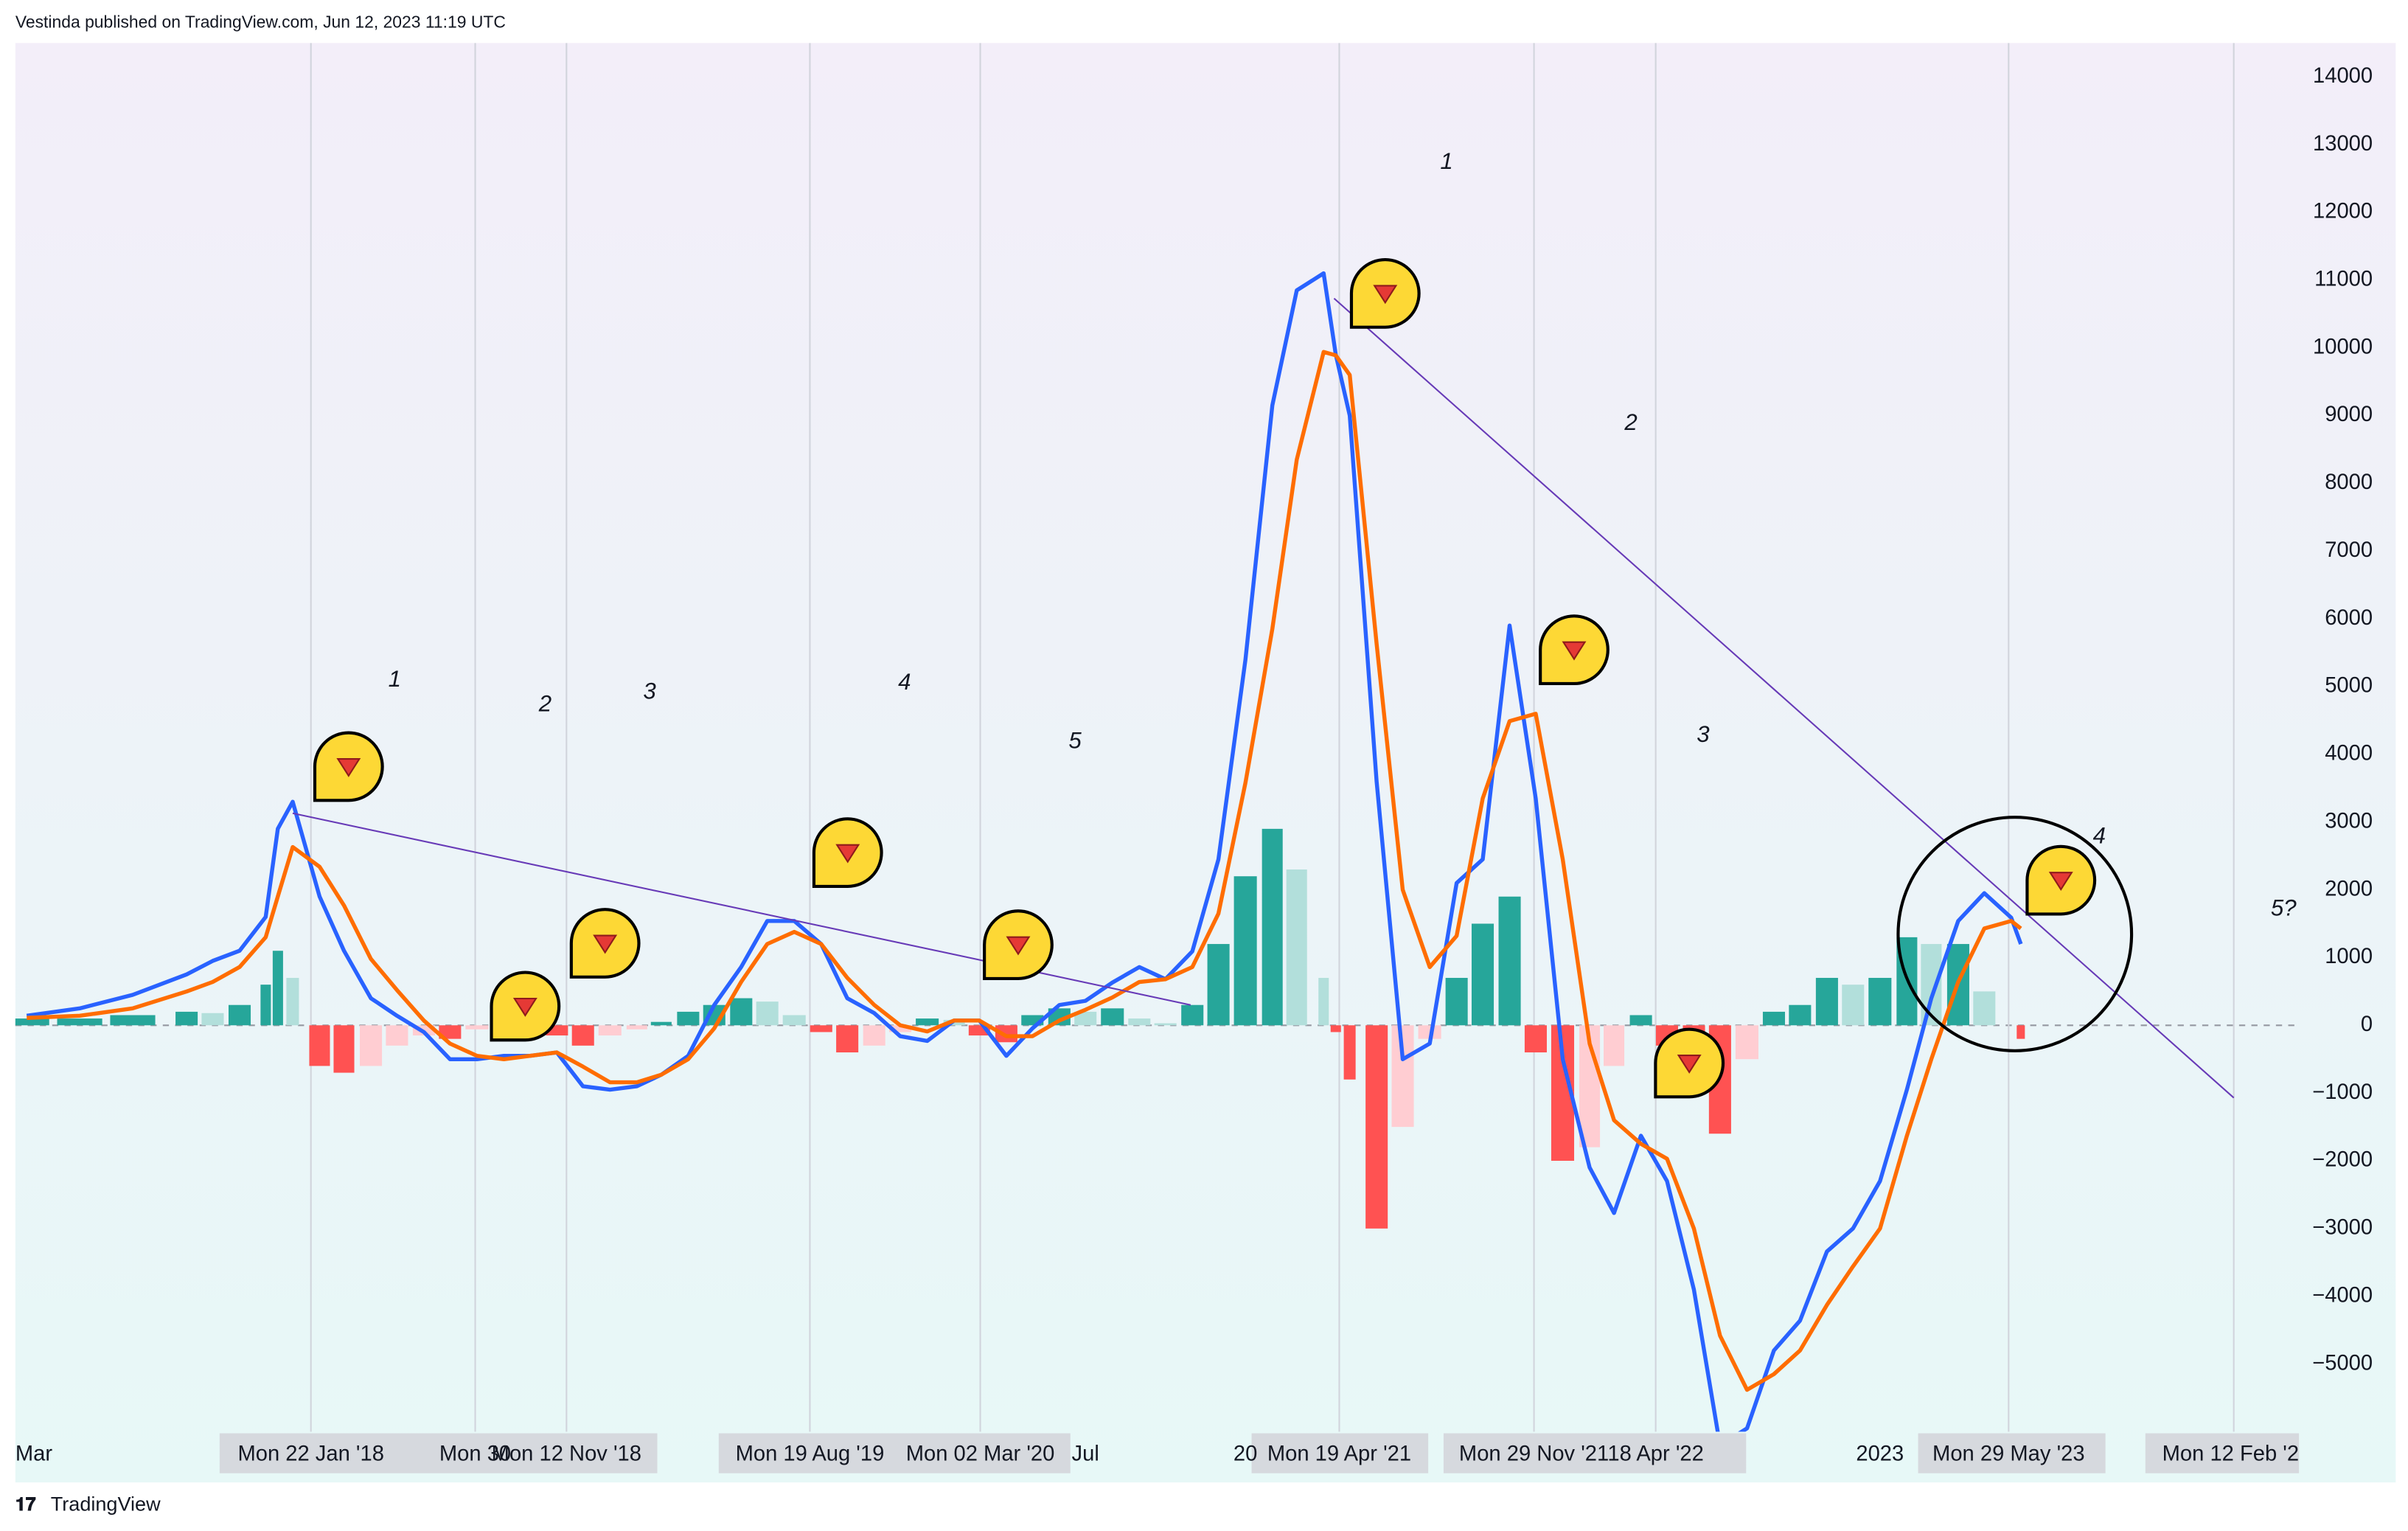 The width and height of the screenshot is (2408, 1531). I want to click on y-tick-label: 5000, so click(2349, 686).